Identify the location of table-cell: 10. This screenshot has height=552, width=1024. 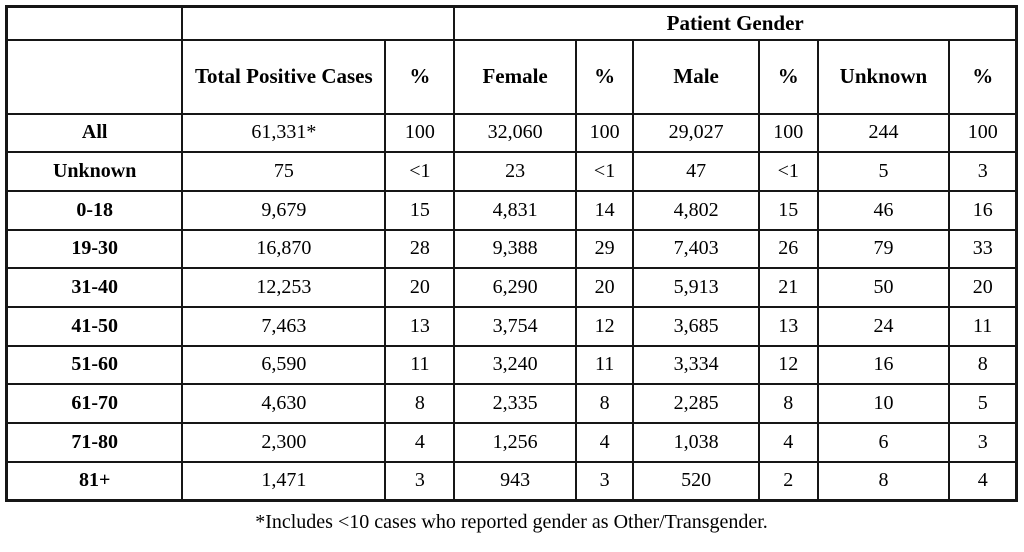
(883, 403).